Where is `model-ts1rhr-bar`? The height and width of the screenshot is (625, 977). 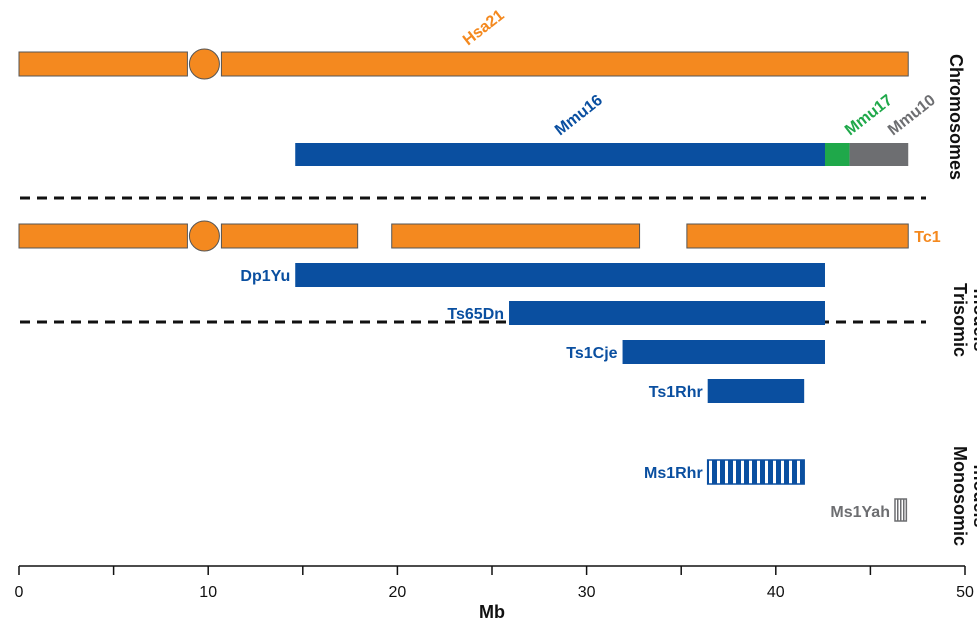
model-ts1rhr-bar is located at coordinates (756, 391).